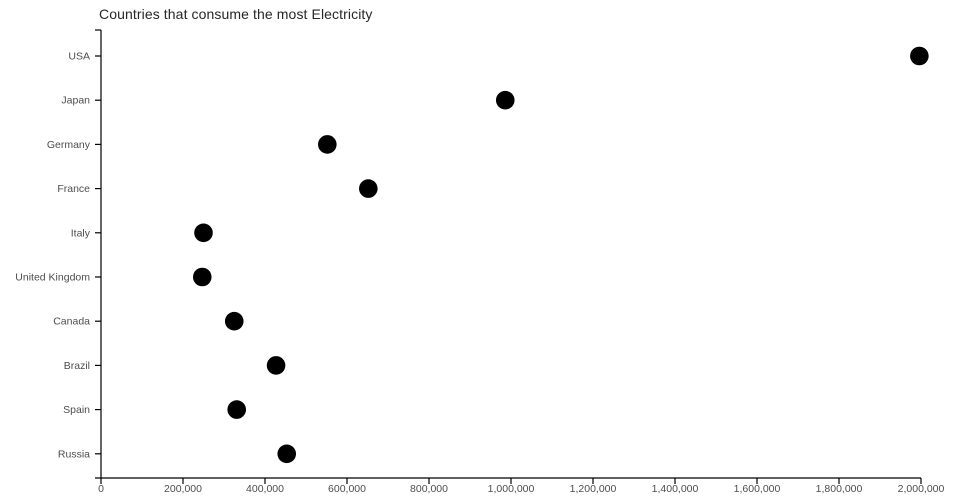 This screenshot has width=960, height=500. Describe the element at coordinates (81, 233) in the screenshot. I see `y-tick-label-italy: Italy` at that location.